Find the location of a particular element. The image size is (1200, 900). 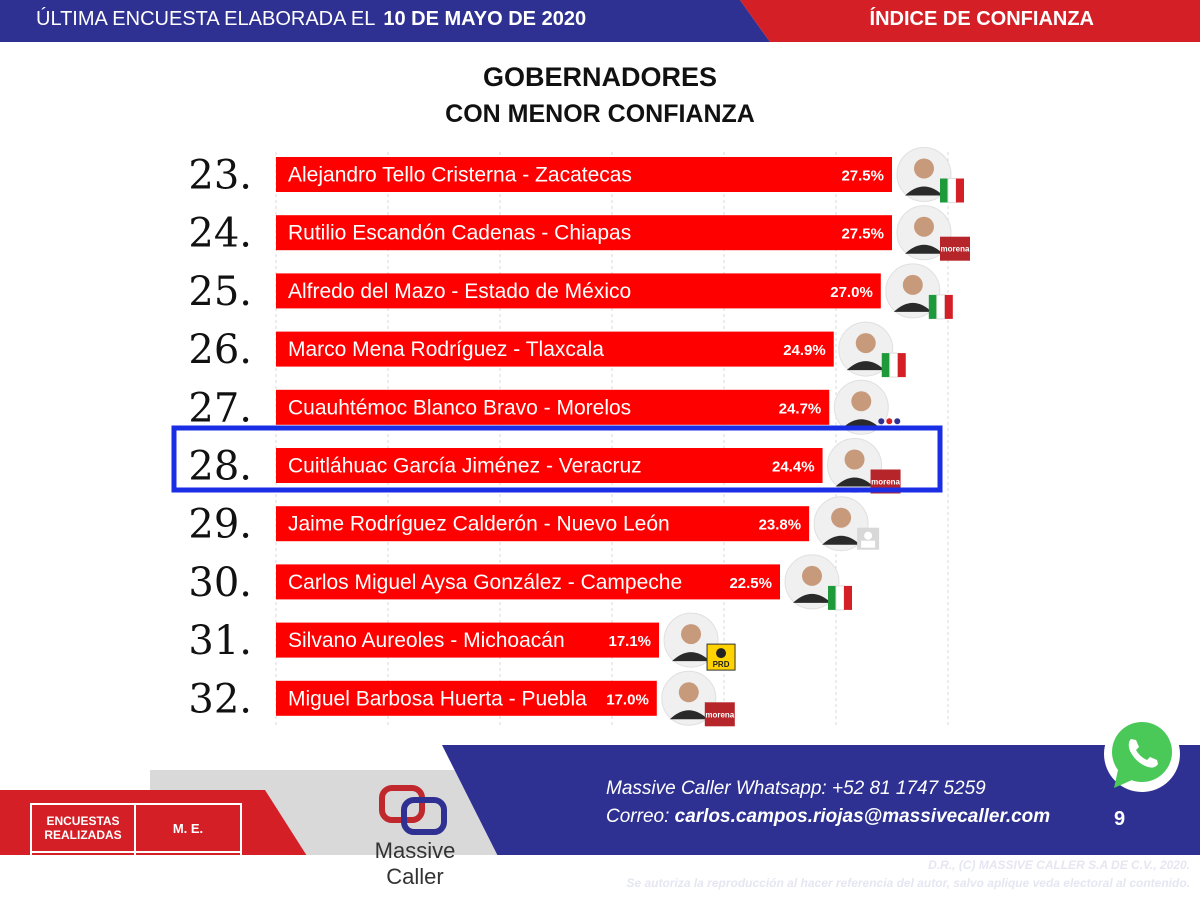

stats-value-surveys: 1000 is located at coordinates (84, 870).